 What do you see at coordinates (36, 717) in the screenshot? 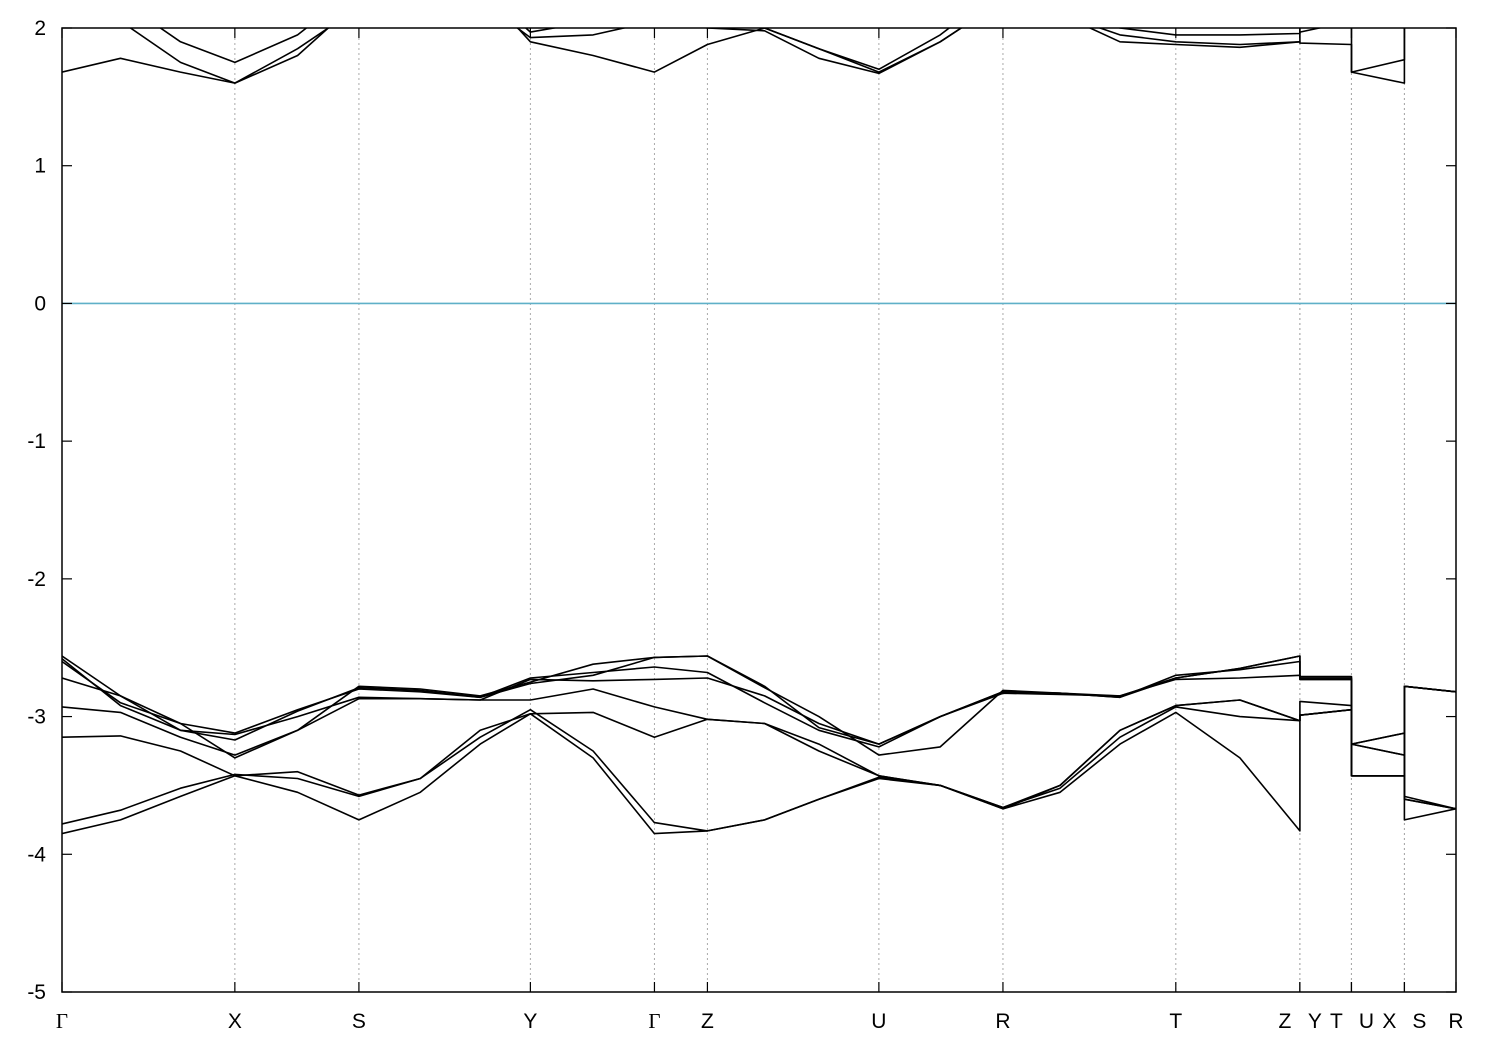
I see `y-tick-label: -3` at bounding box center [36, 717].